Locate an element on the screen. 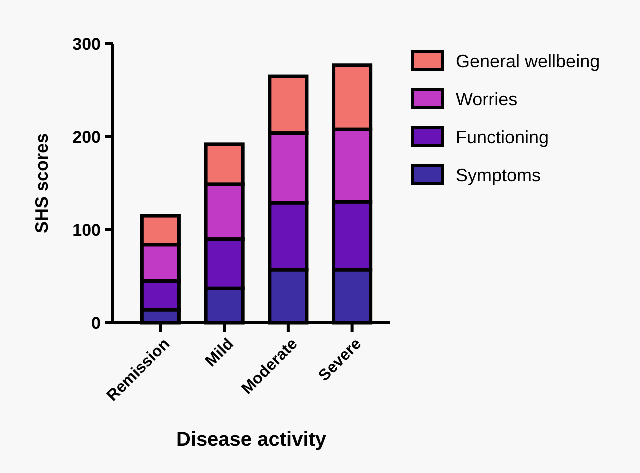 The height and width of the screenshot is (473, 640). y-tick-label: 0 is located at coordinates (96, 323).